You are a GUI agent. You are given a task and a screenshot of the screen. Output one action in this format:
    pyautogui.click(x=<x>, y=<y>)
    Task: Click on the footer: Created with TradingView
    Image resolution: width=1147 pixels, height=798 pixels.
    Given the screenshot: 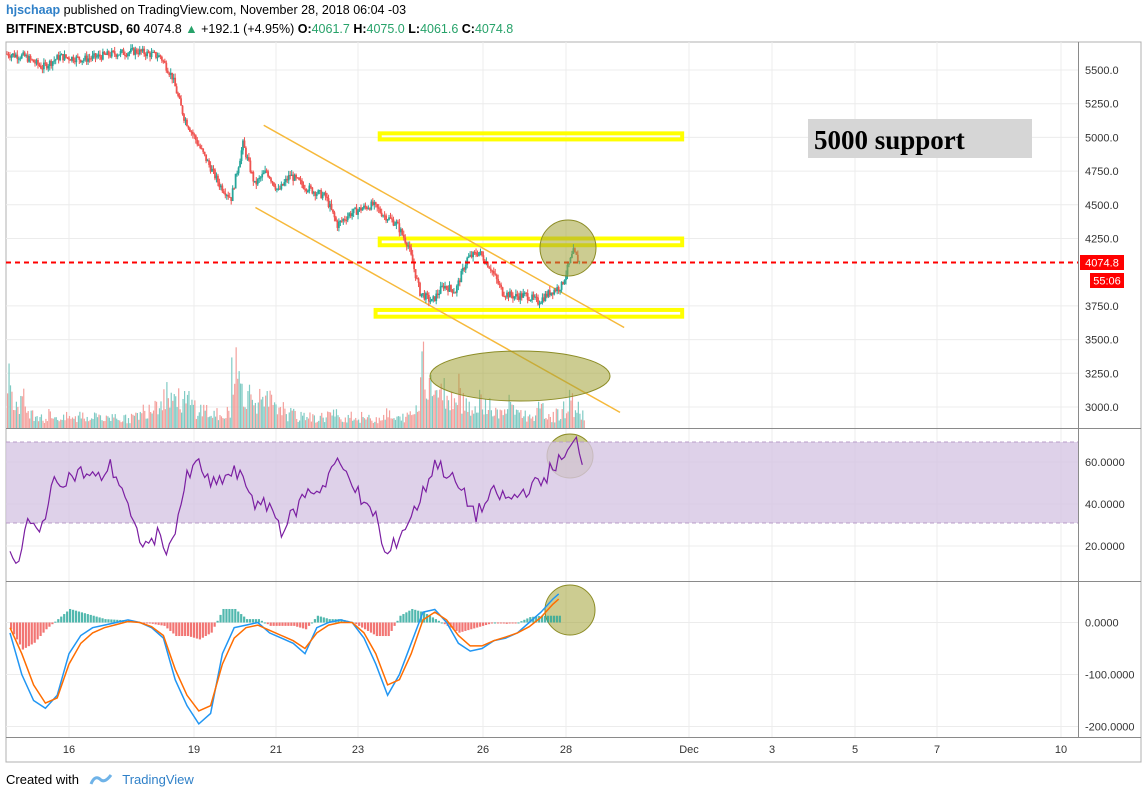 What is the action you would take?
    pyautogui.click(x=100, y=780)
    